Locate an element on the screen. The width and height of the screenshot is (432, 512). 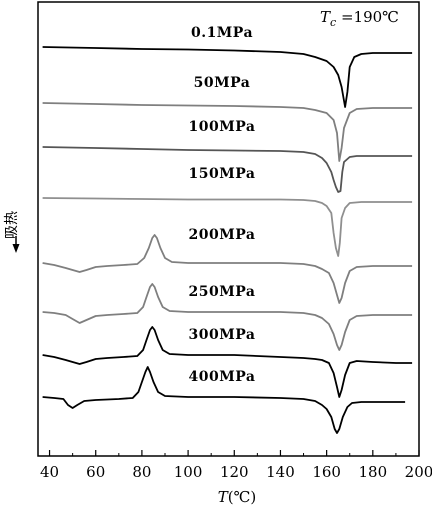
series-label: 300MPa is located at coordinates (222, 335).